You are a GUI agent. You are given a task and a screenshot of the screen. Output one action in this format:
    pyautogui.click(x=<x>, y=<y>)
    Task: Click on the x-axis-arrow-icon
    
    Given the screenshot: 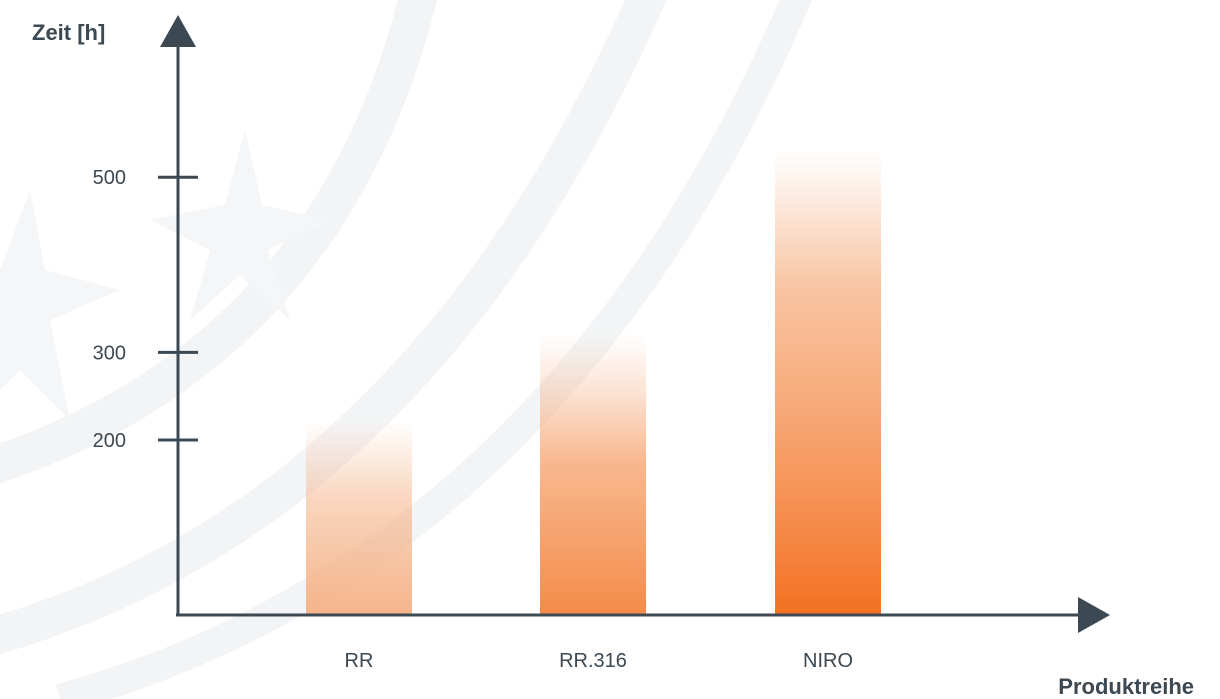 What is the action you would take?
    pyautogui.click(x=1094, y=615)
    